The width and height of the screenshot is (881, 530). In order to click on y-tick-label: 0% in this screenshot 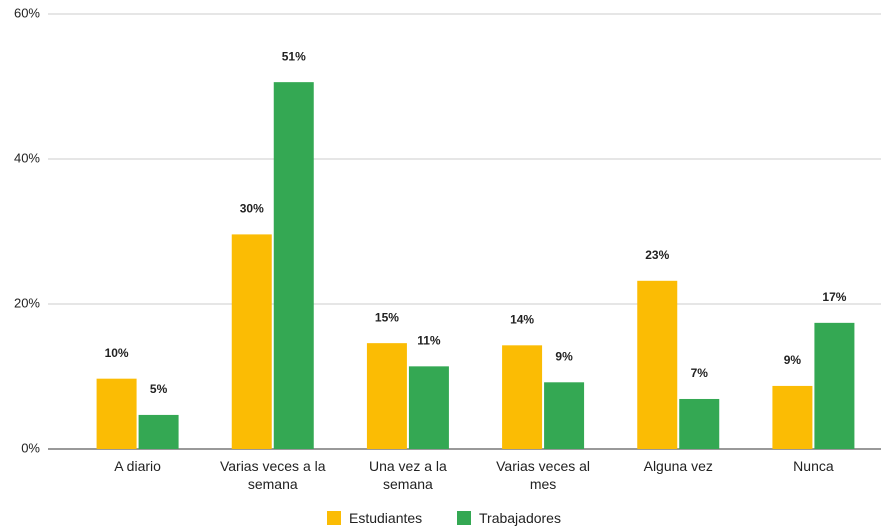, I will do `click(30, 447)`.